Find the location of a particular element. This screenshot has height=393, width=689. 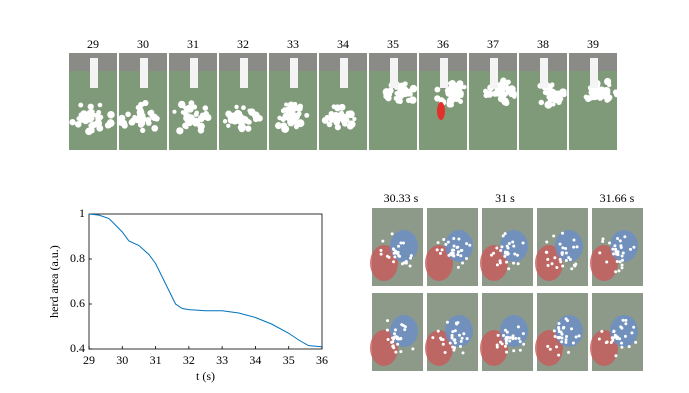

frame-label: 34 is located at coordinates (343, 44).